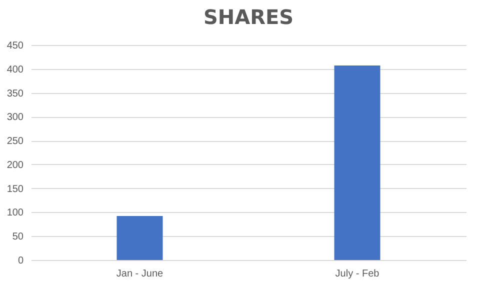 Image resolution: width=480 pixels, height=288 pixels. What do you see at coordinates (15, 46) in the screenshot?
I see `y-tick-label: 450` at bounding box center [15, 46].